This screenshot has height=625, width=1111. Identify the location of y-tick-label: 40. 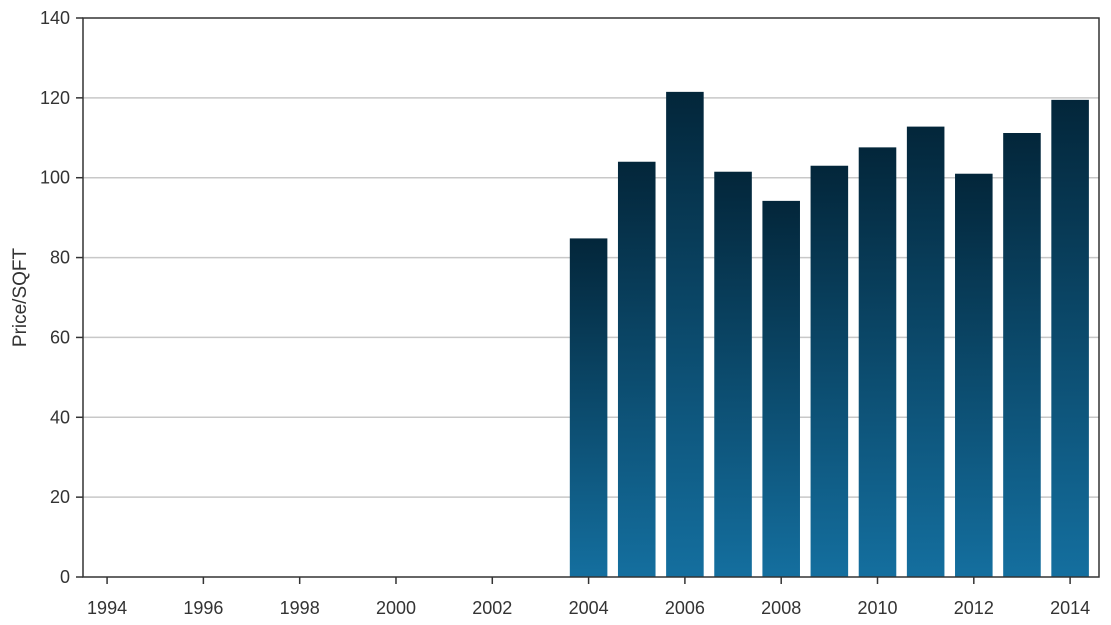
(60, 417).